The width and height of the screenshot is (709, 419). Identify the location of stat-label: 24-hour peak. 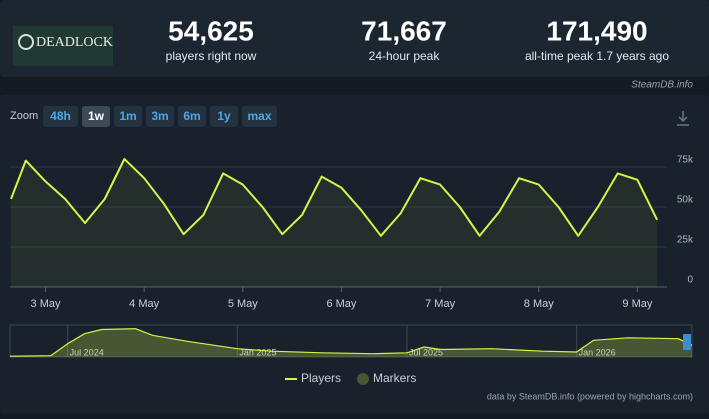
(405, 56).